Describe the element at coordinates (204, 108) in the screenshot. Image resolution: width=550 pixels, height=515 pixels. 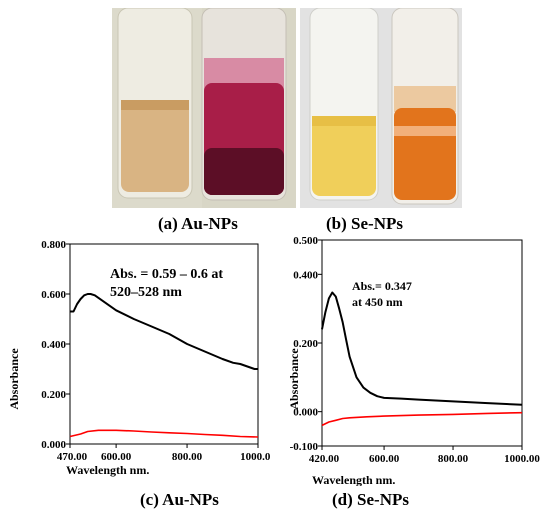
I see `au-nps-photo` at that location.